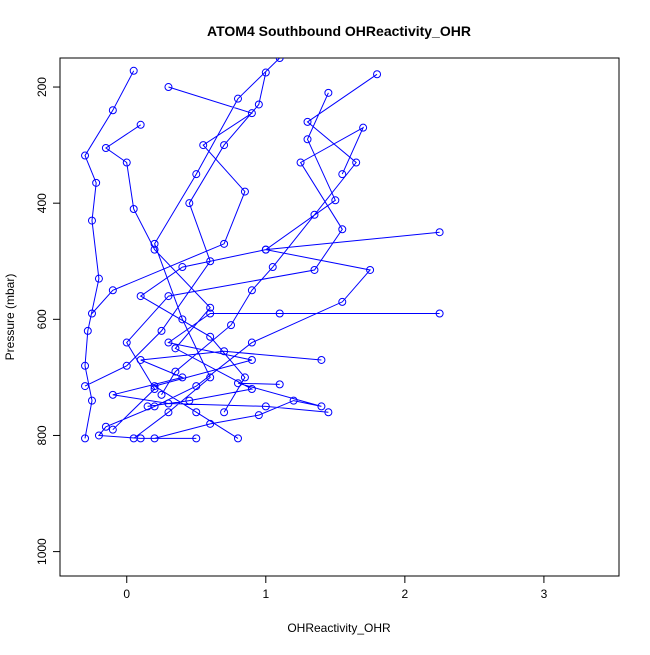  Describe the element at coordinates (42, 435) in the screenshot. I see `y-tick-label: 800` at that location.